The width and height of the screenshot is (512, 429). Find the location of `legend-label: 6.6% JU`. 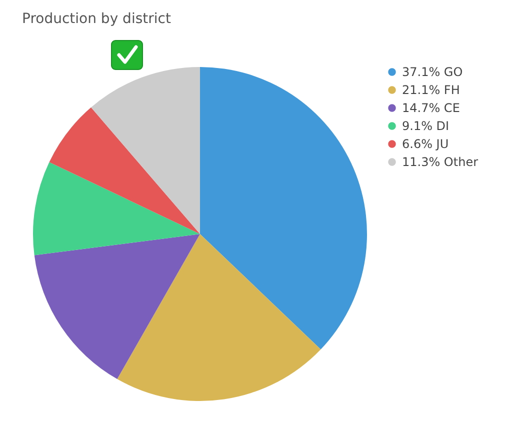

legend-label: 6.6% JU is located at coordinates (425, 144).